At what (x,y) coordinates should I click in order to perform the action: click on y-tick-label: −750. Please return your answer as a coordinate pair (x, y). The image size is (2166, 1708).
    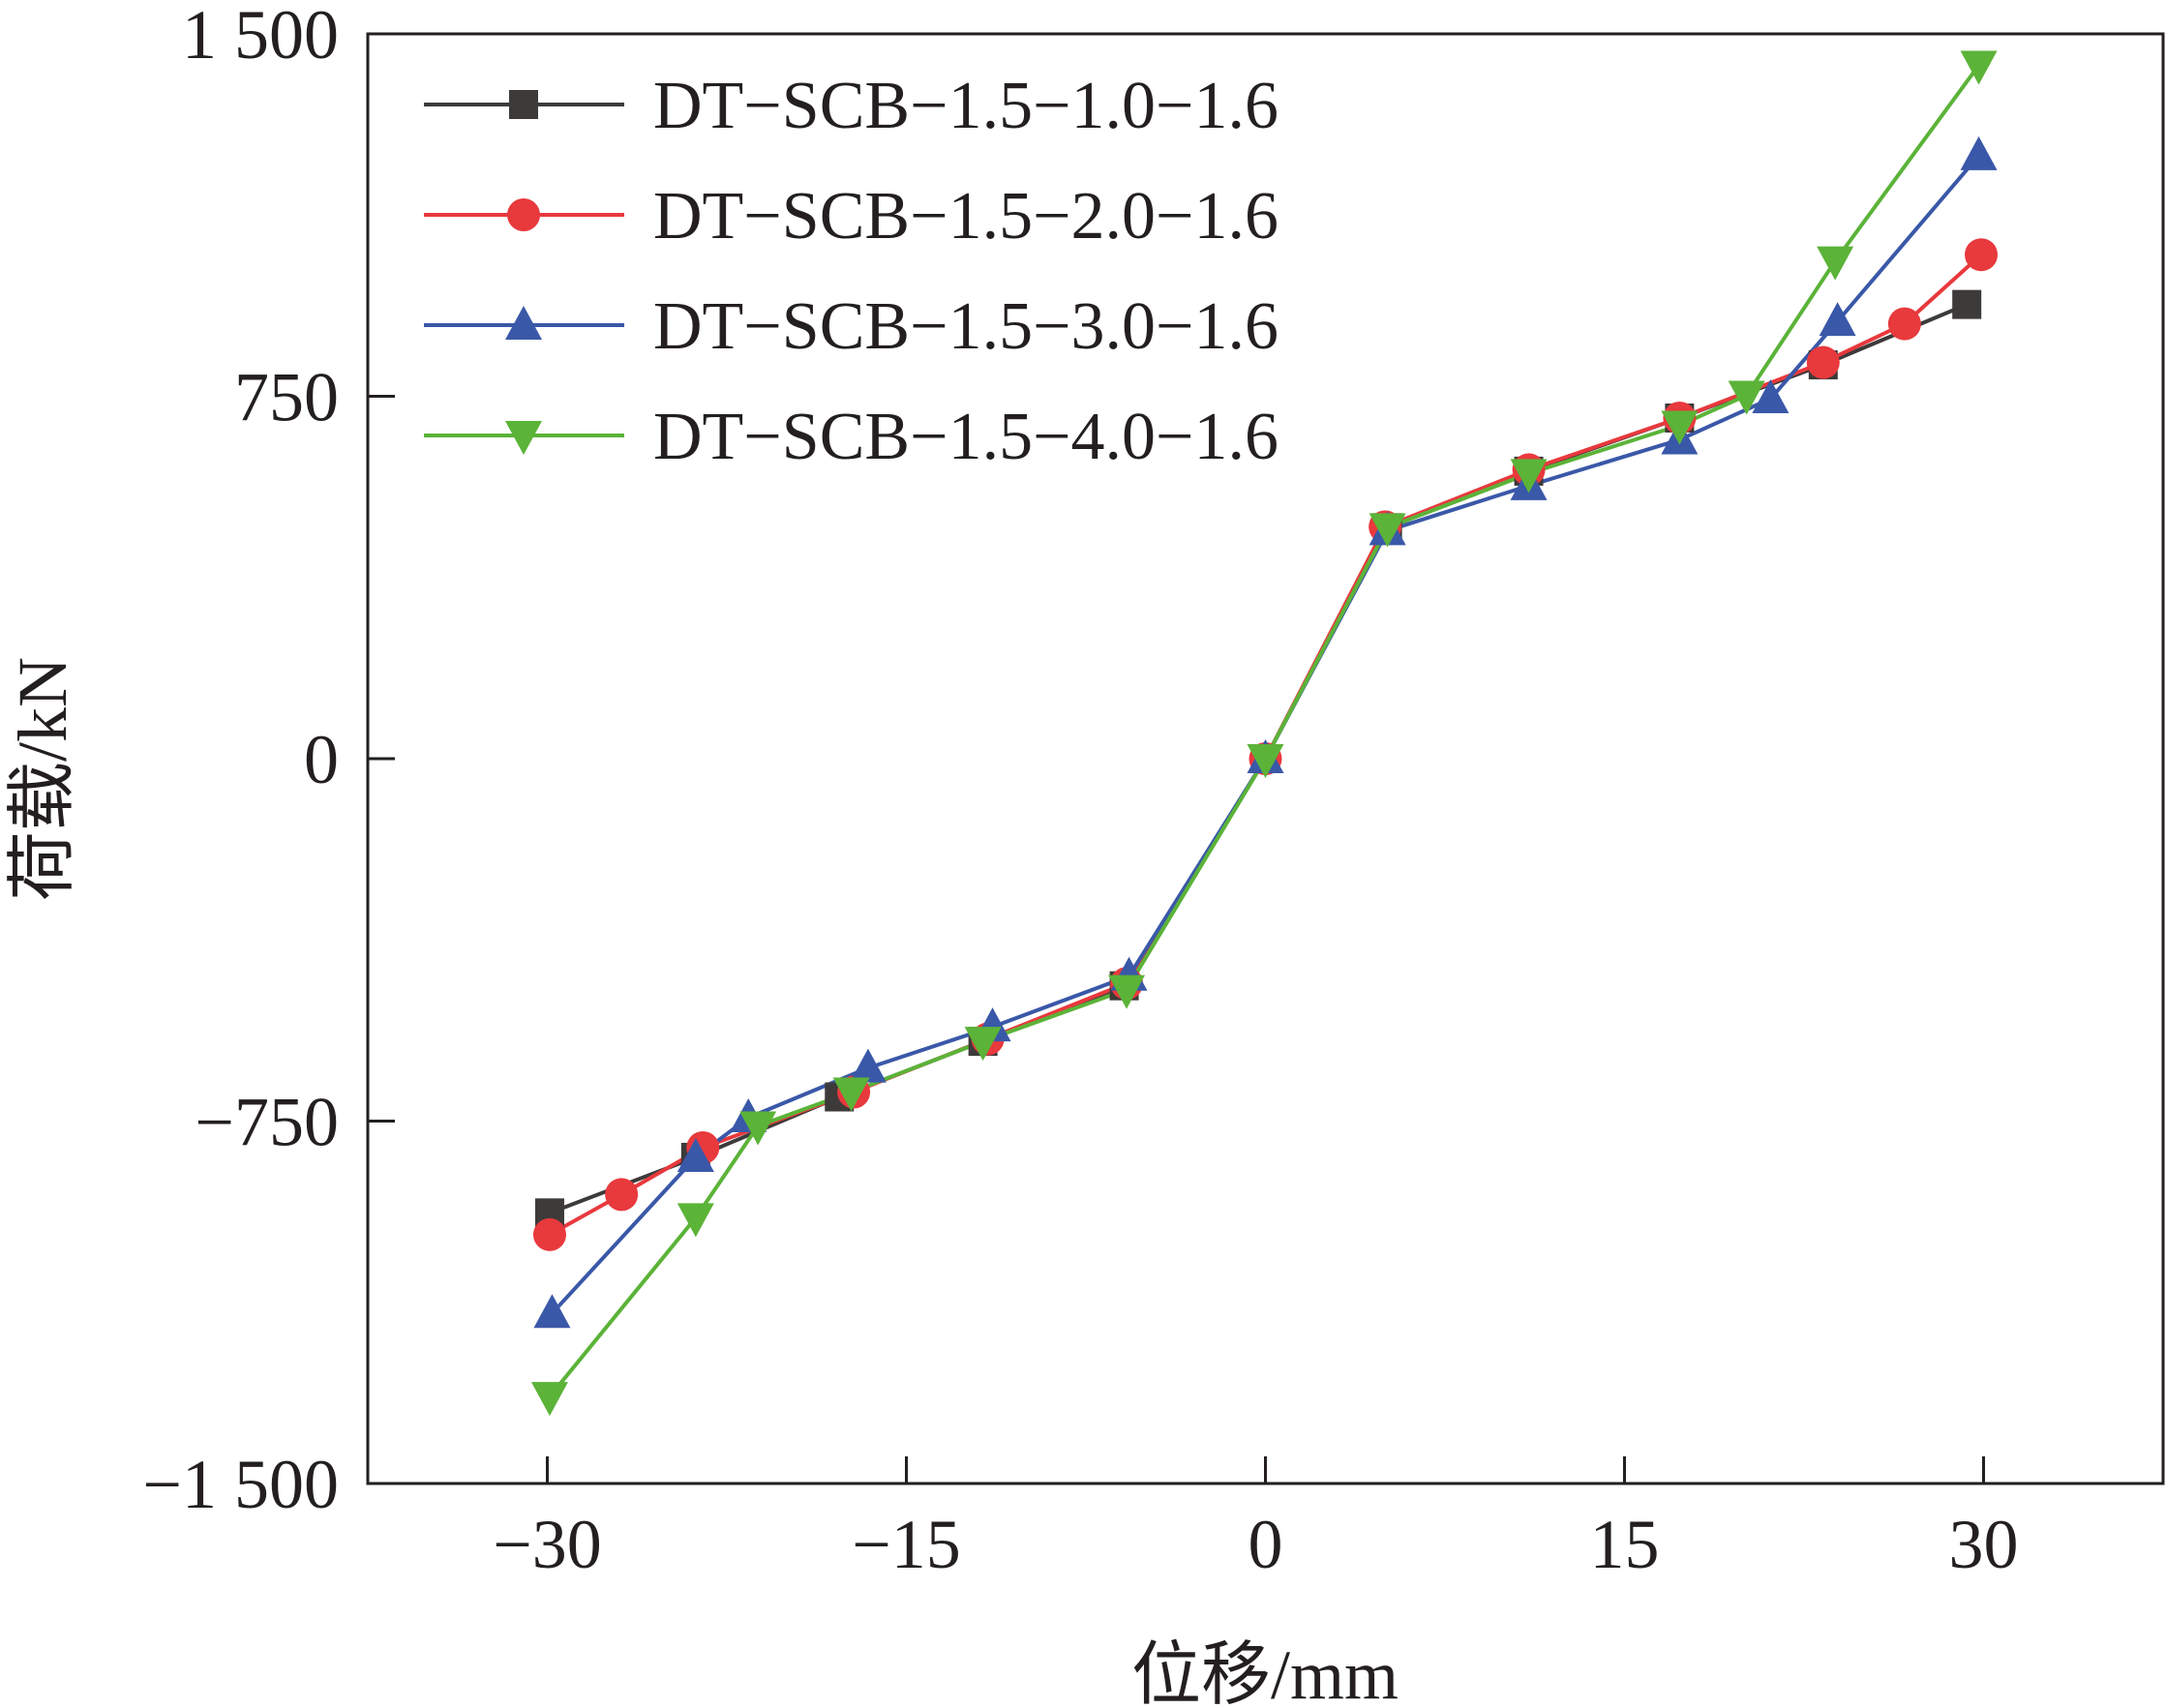
    Looking at the image, I should click on (267, 1123).